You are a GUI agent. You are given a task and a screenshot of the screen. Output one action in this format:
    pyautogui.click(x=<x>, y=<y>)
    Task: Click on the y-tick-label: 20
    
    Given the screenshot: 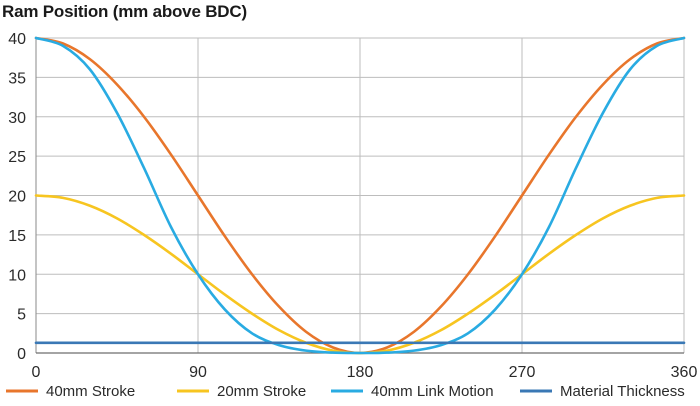 What is the action you would take?
    pyautogui.click(x=17, y=197)
    